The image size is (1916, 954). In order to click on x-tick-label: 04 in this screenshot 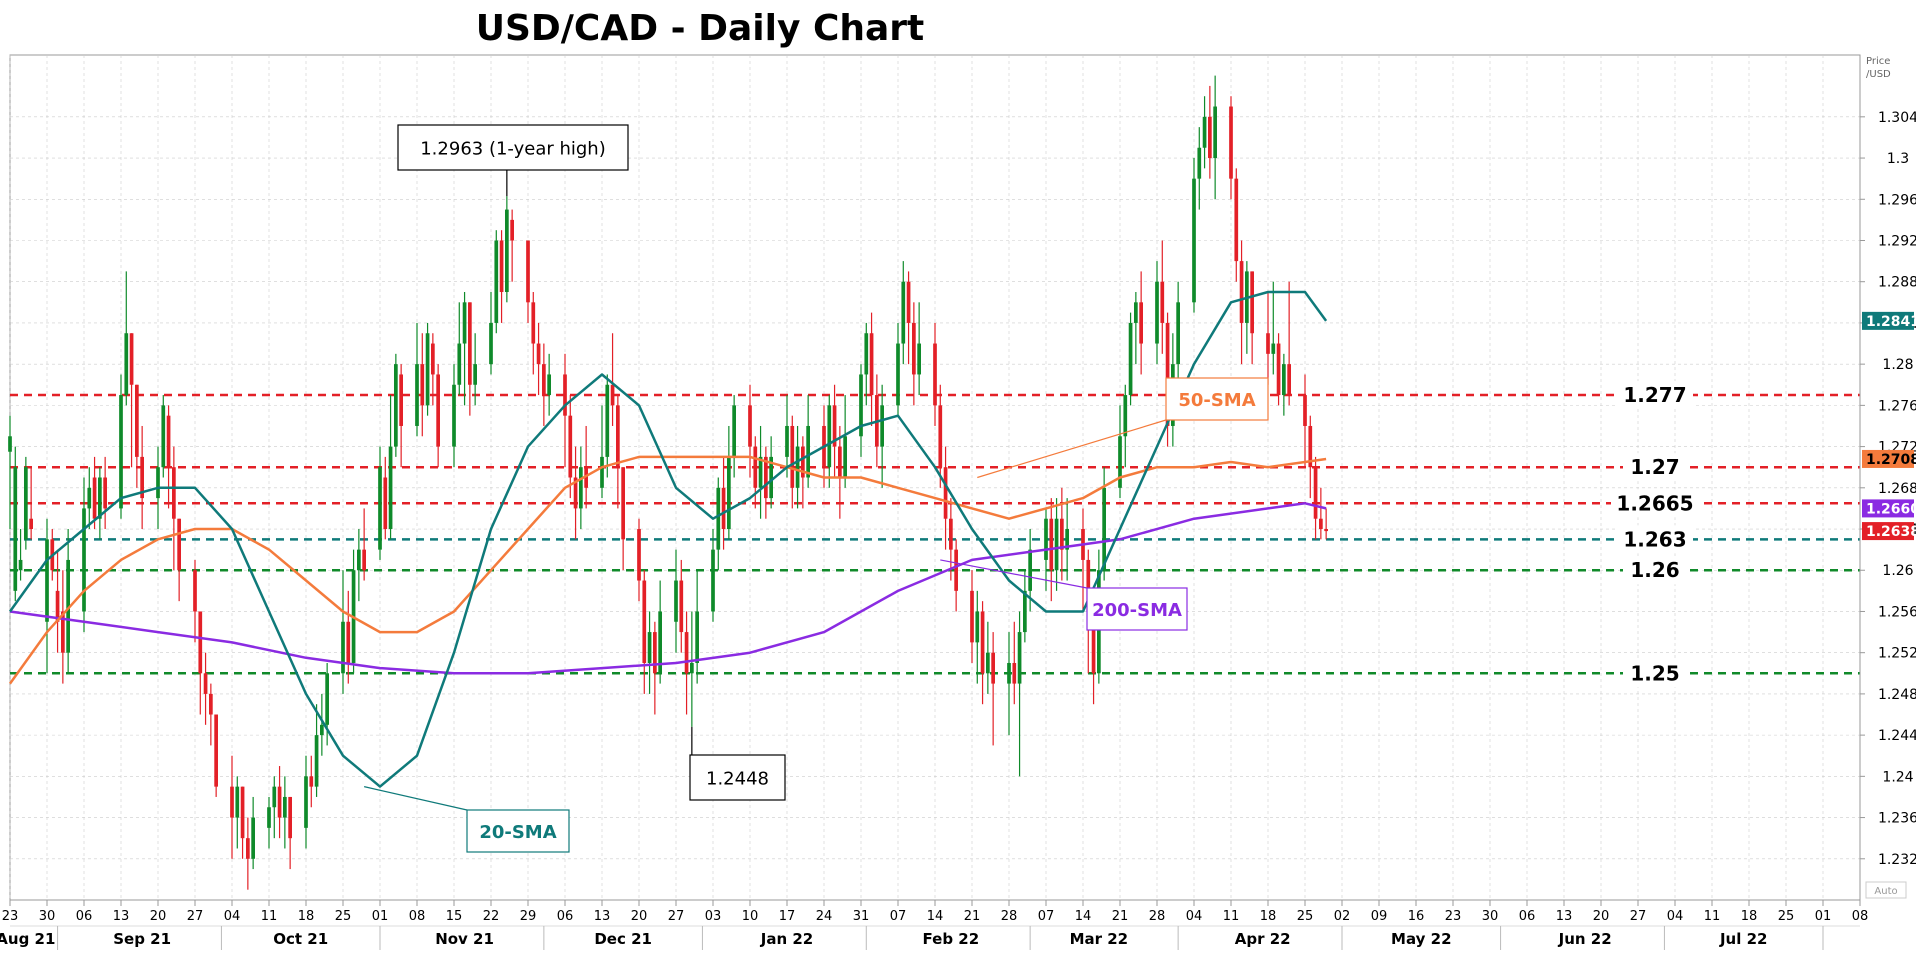, I will do `click(1194, 916)`.